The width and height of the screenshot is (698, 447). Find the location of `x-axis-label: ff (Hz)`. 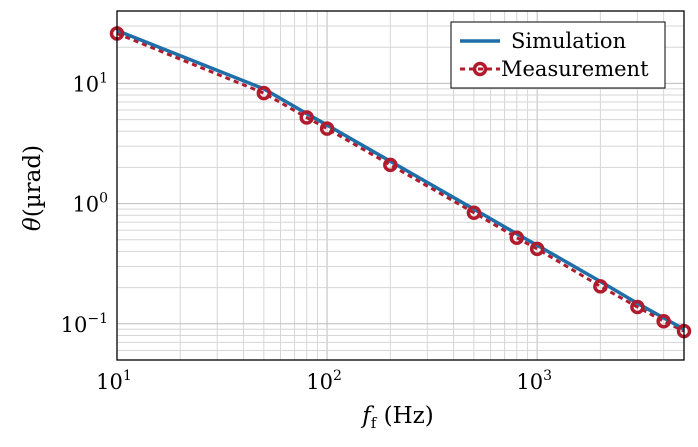

x-axis-label: ff (Hz) is located at coordinates (397, 417).